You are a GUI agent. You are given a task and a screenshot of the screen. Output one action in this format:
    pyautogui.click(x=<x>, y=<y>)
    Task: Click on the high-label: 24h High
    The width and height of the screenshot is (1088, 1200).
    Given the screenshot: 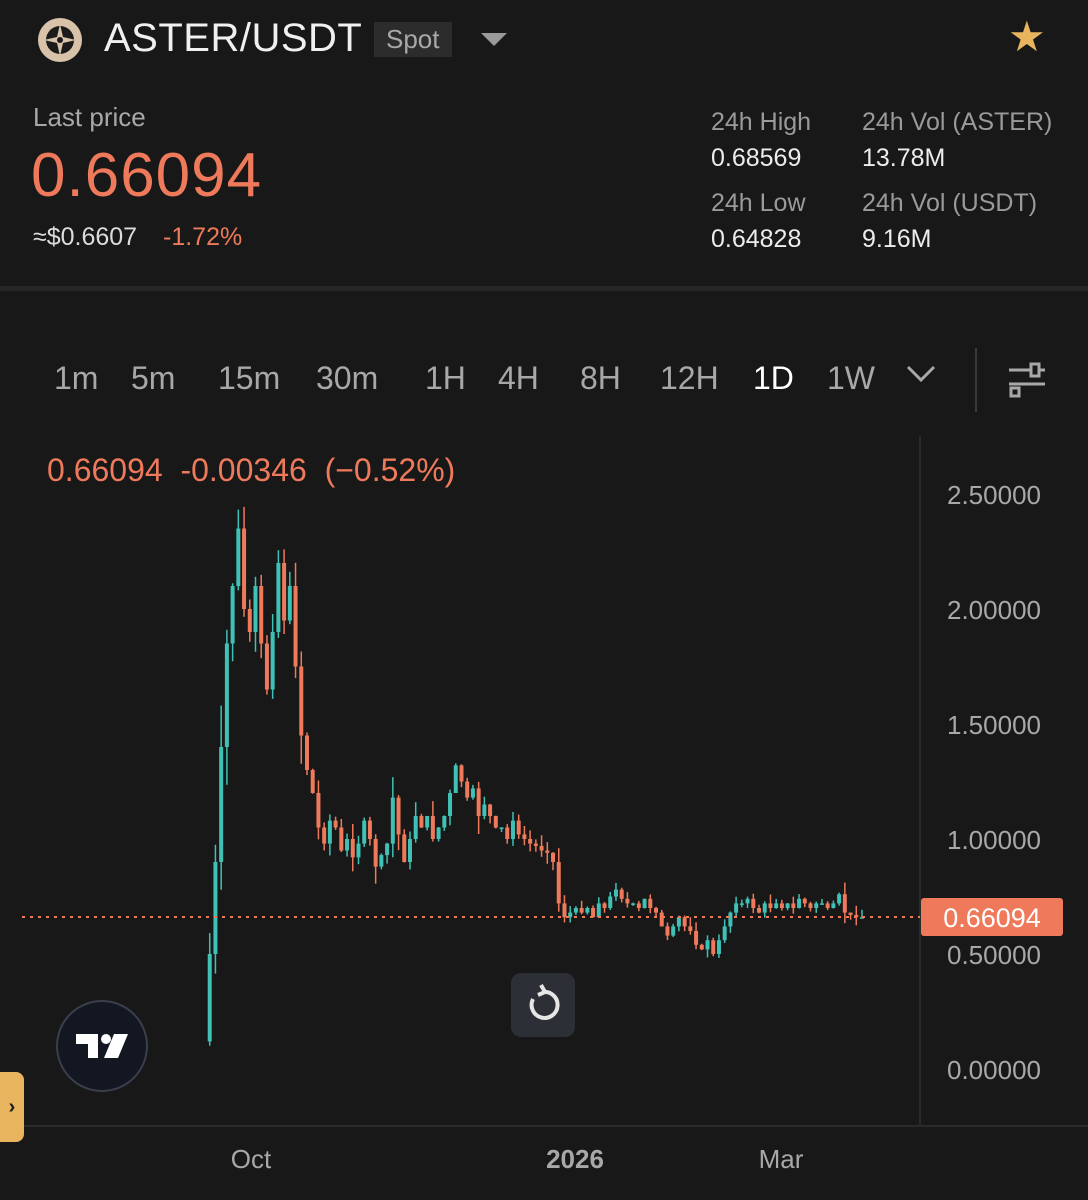 What is the action you would take?
    pyautogui.click(x=761, y=122)
    